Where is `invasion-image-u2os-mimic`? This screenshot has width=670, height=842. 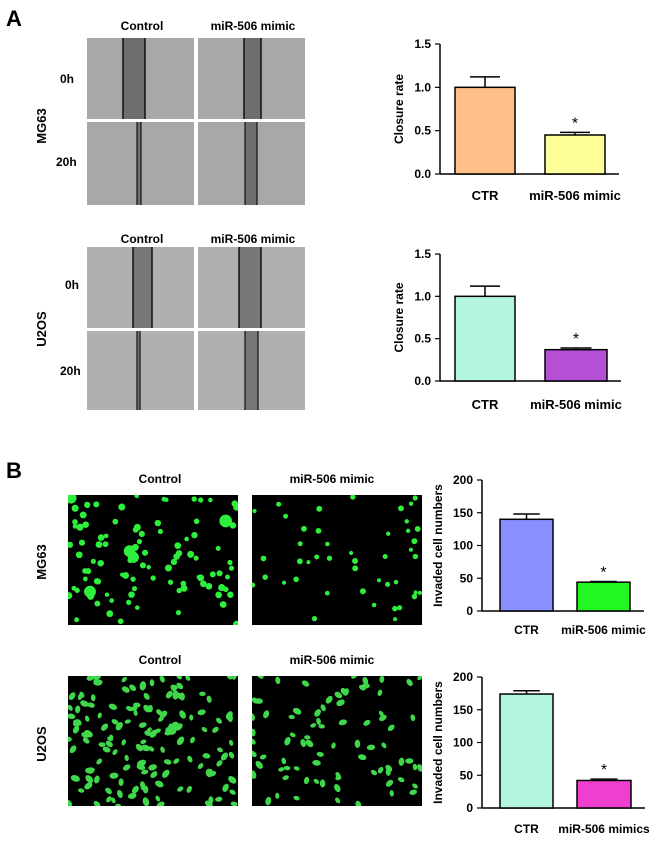 invasion-image-u2os-mimic is located at coordinates (337, 741).